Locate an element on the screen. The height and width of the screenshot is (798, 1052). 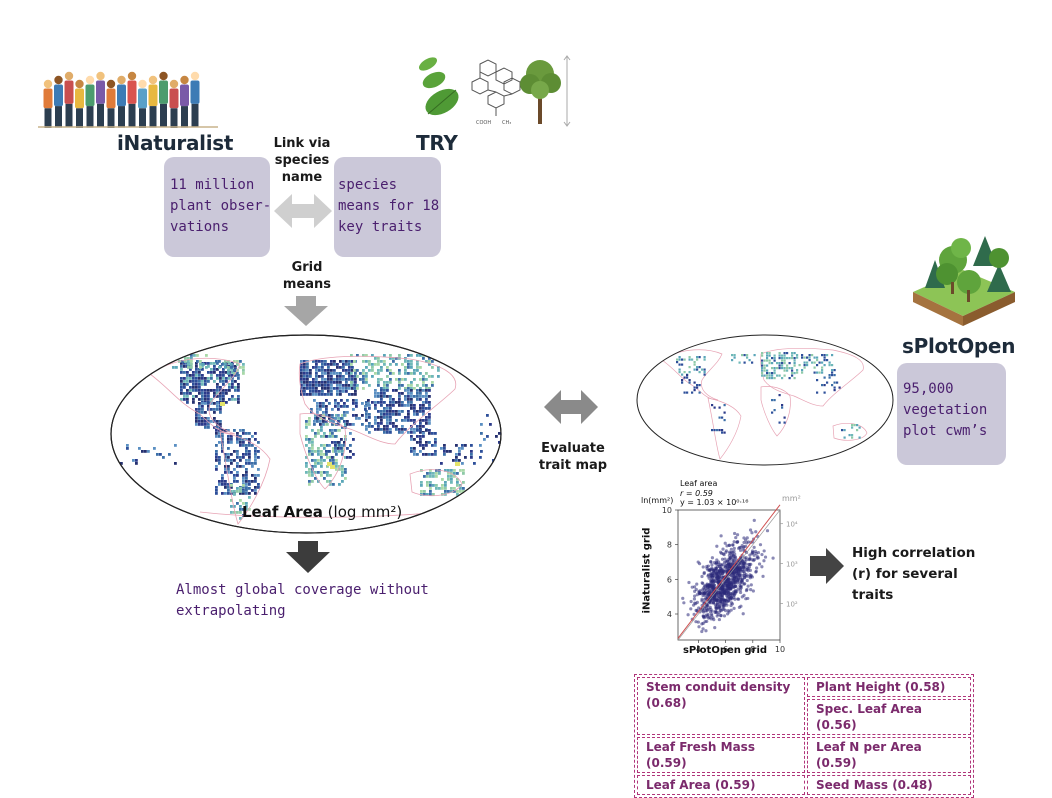
coverage-arrow is located at coordinates (308, 557).